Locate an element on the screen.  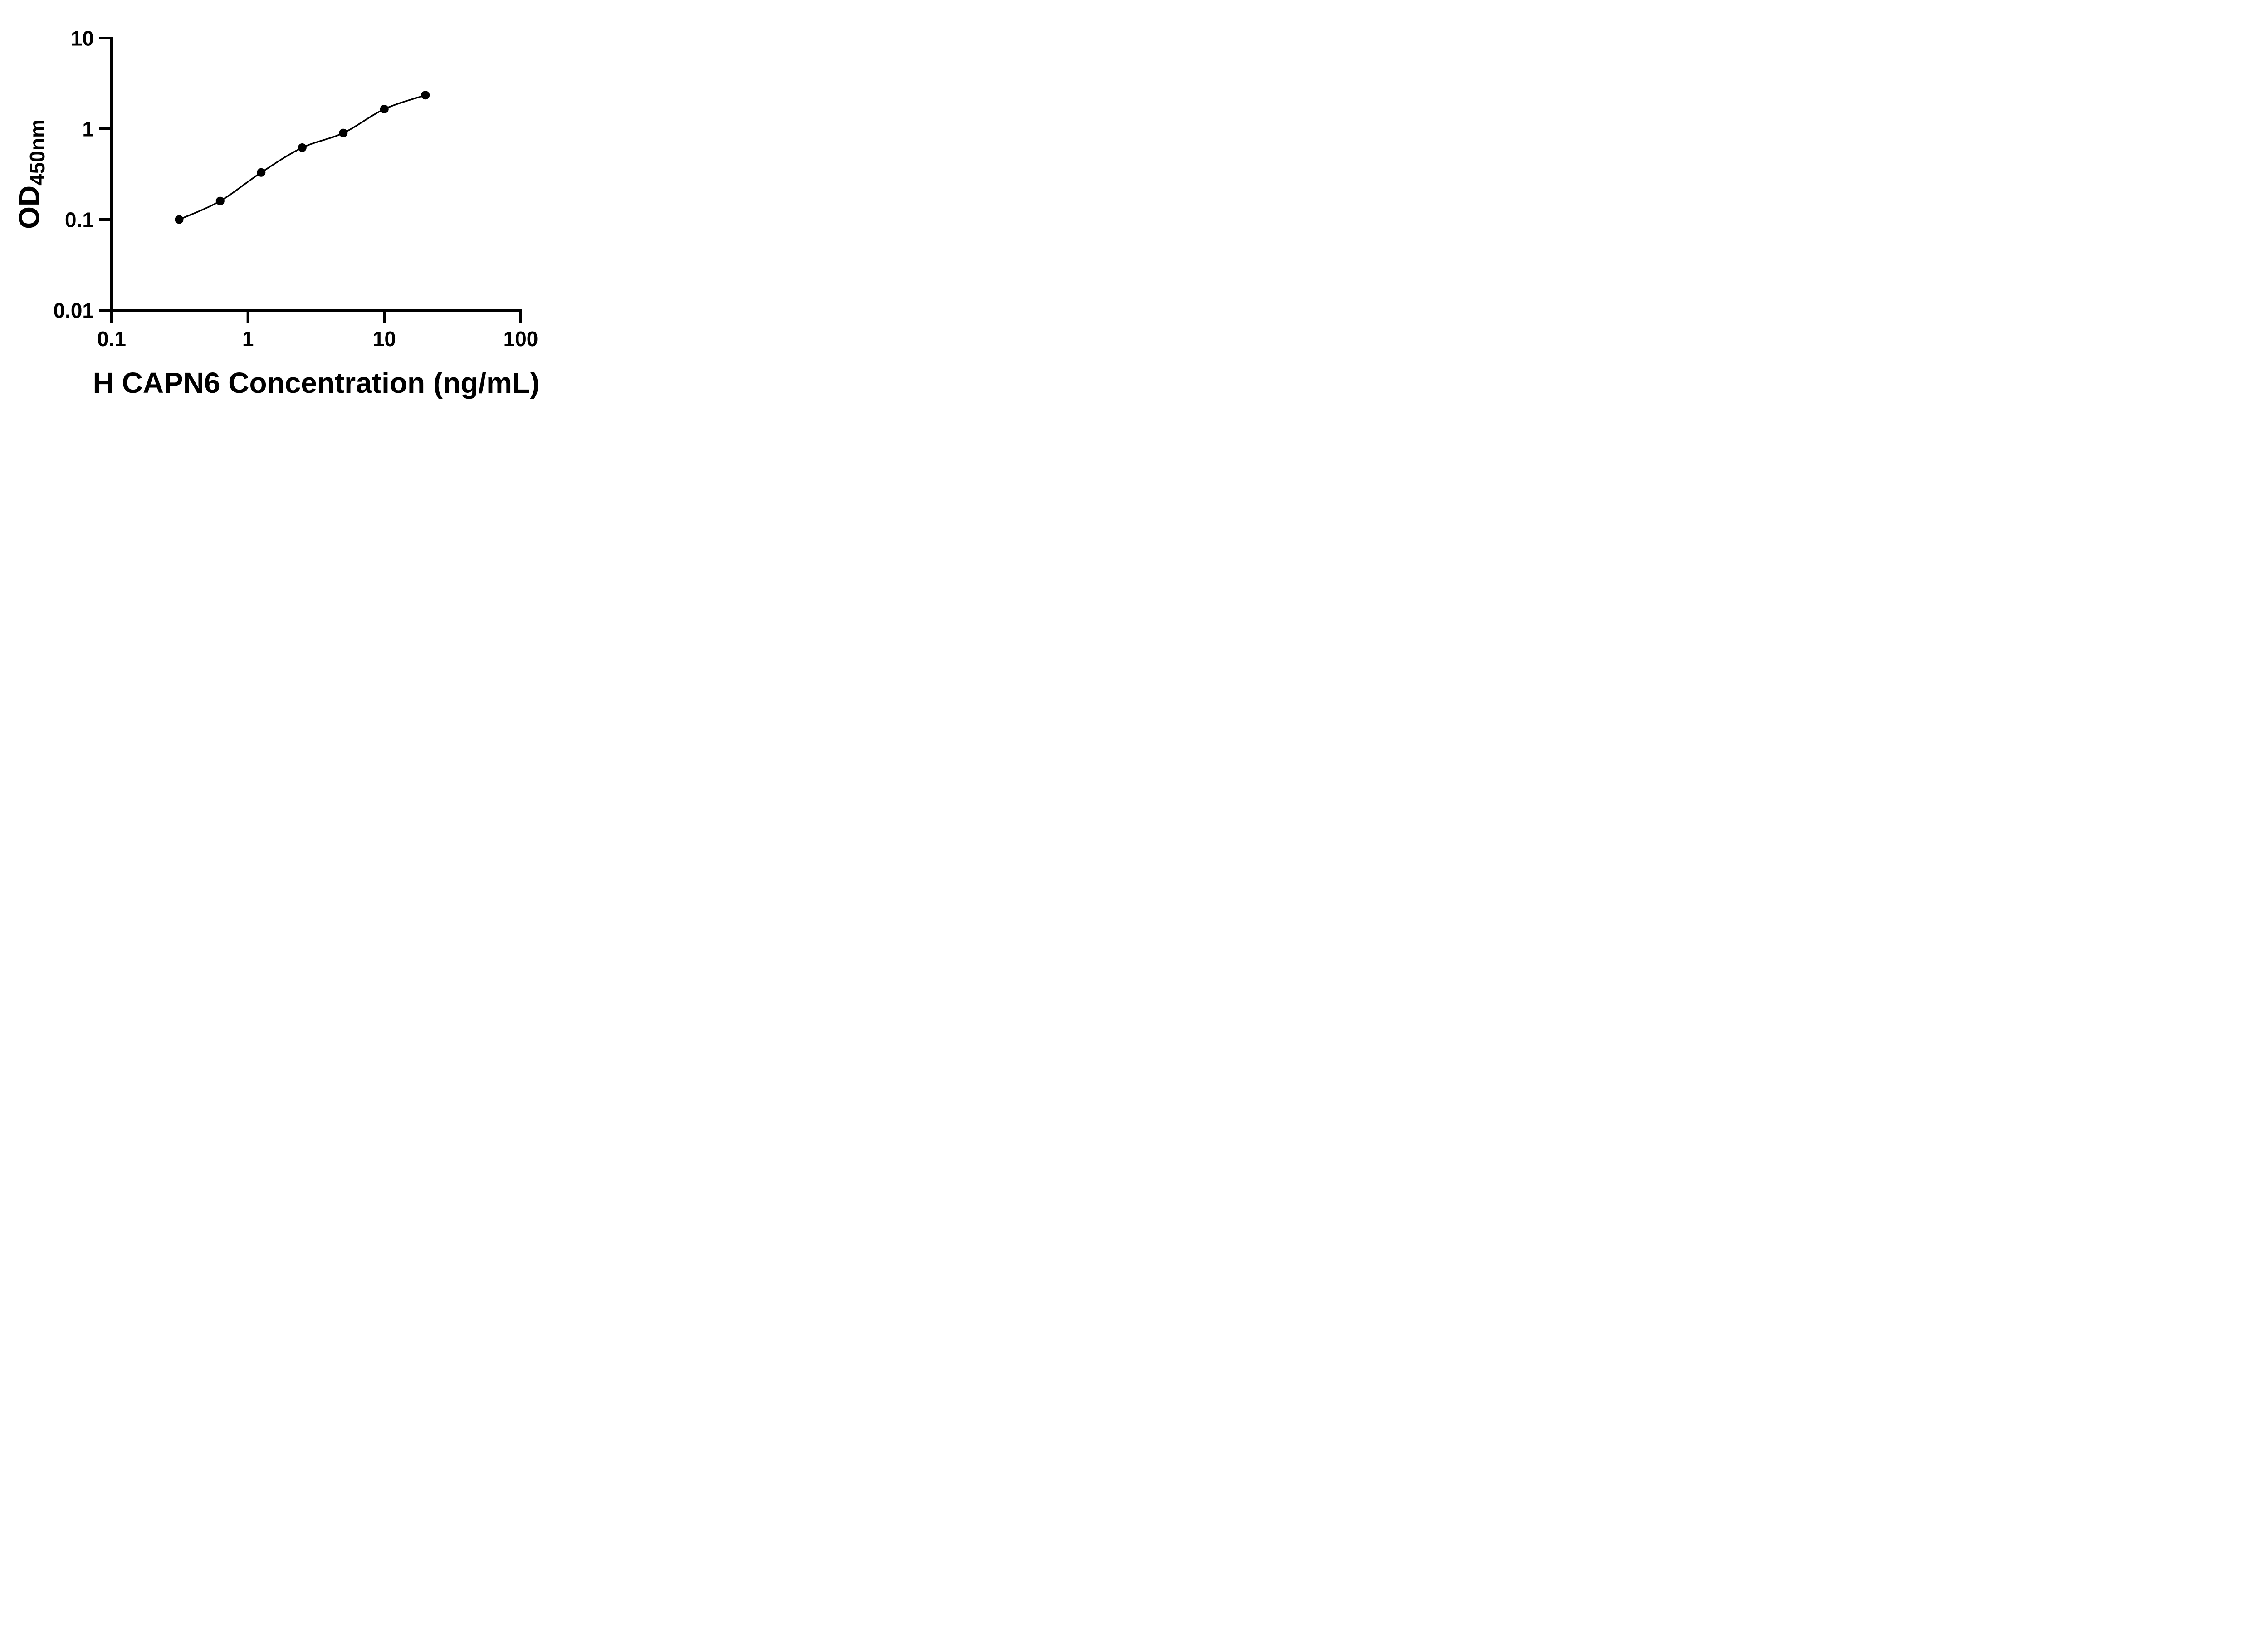
y-tick-label-10: 10 is located at coordinates (82, 38).